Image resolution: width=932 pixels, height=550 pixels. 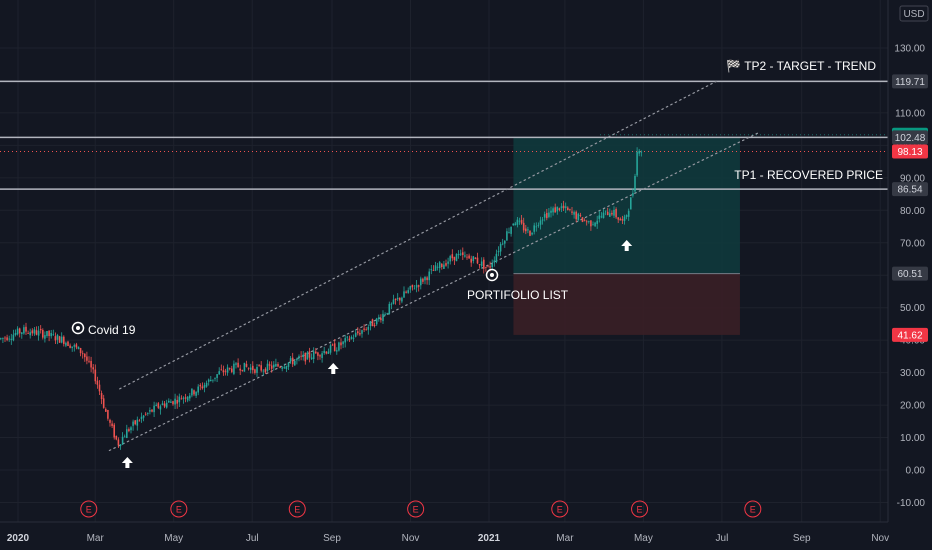 I want to click on price-tick-label: 110.00, so click(x=910, y=113).